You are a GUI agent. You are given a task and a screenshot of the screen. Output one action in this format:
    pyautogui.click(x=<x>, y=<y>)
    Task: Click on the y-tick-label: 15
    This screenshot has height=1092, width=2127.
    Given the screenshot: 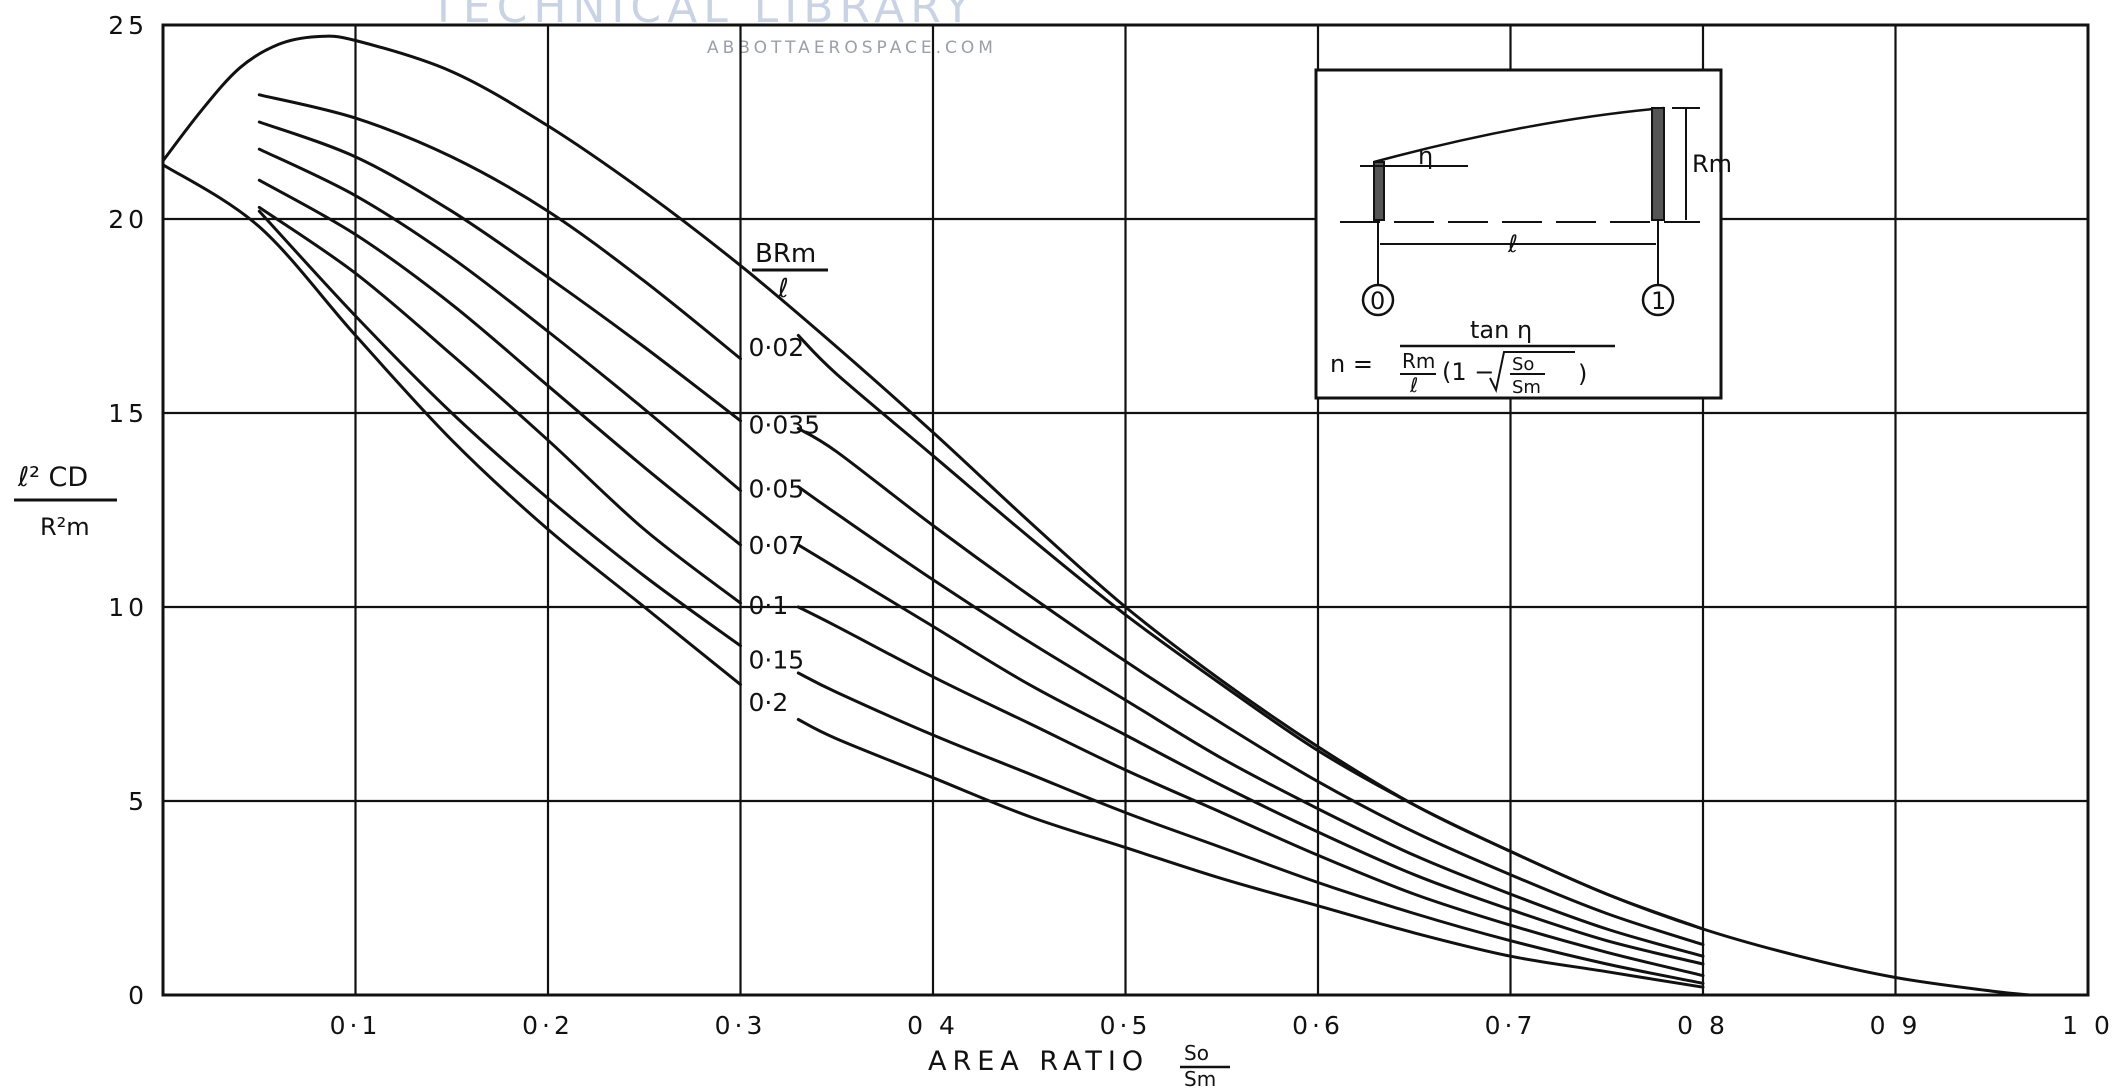 What is the action you would take?
    pyautogui.click(x=128, y=413)
    